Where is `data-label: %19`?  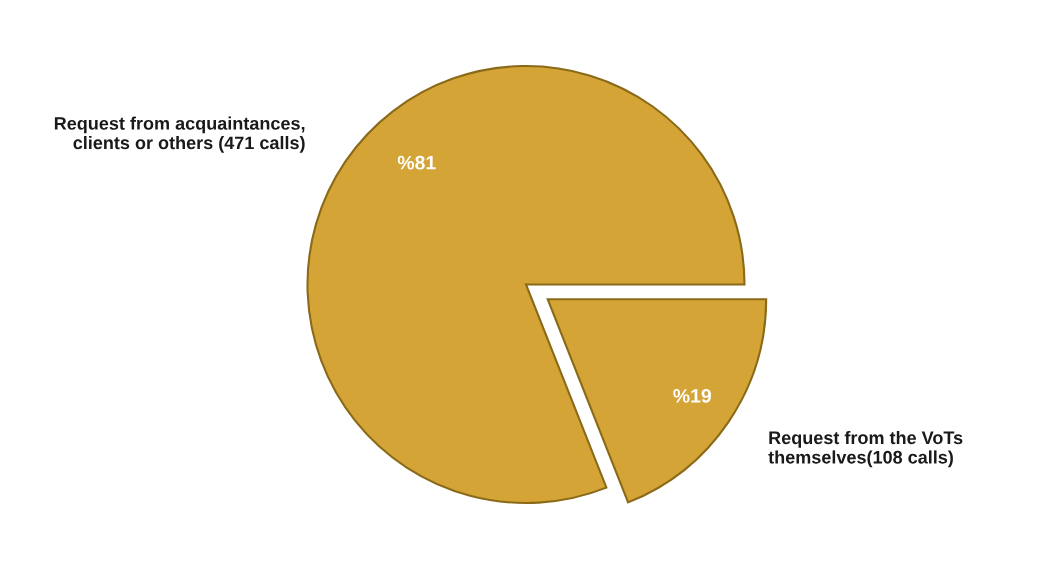
data-label: %19 is located at coordinates (692, 395).